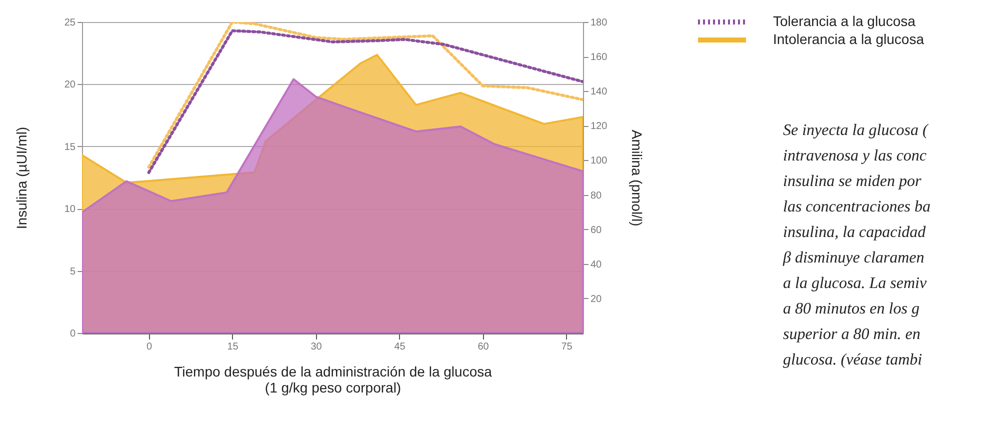 Image resolution: width=988 pixels, height=425 pixels. Describe the element at coordinates (857, 245) in the screenshot. I see `text: Se inyecta la glucosa ( intravenosa y las conc insulina se miden por las concentraciones ba insulina, la capacidad β disminuye claramen a la glucosa. La semiv a 80 minutos en los g superior a 80 min. en glucosa. (véase tambi` at that location.